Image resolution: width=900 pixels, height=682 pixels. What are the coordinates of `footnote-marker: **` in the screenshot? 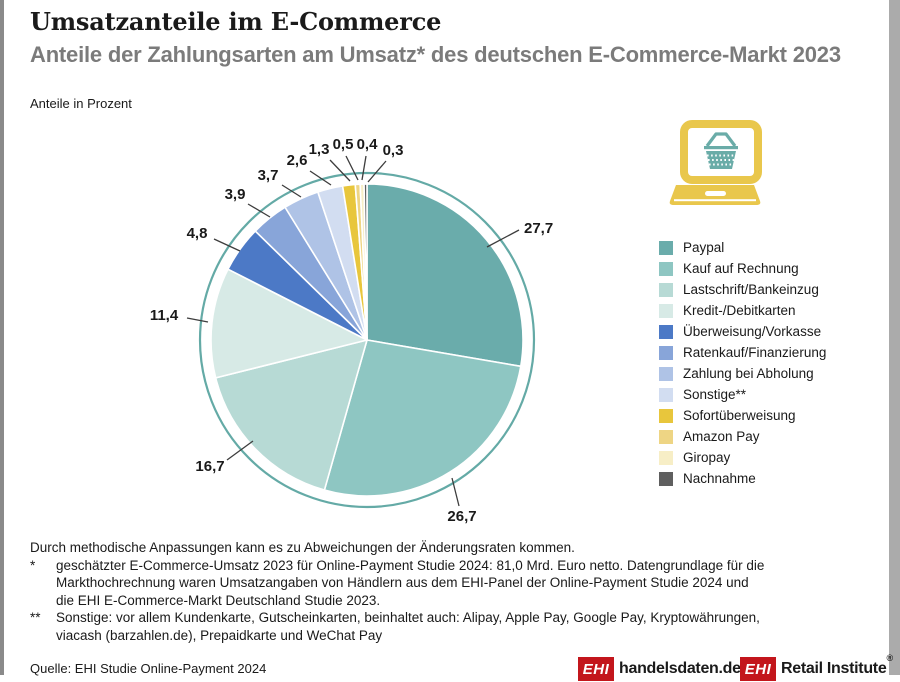 It's located at (35, 617).